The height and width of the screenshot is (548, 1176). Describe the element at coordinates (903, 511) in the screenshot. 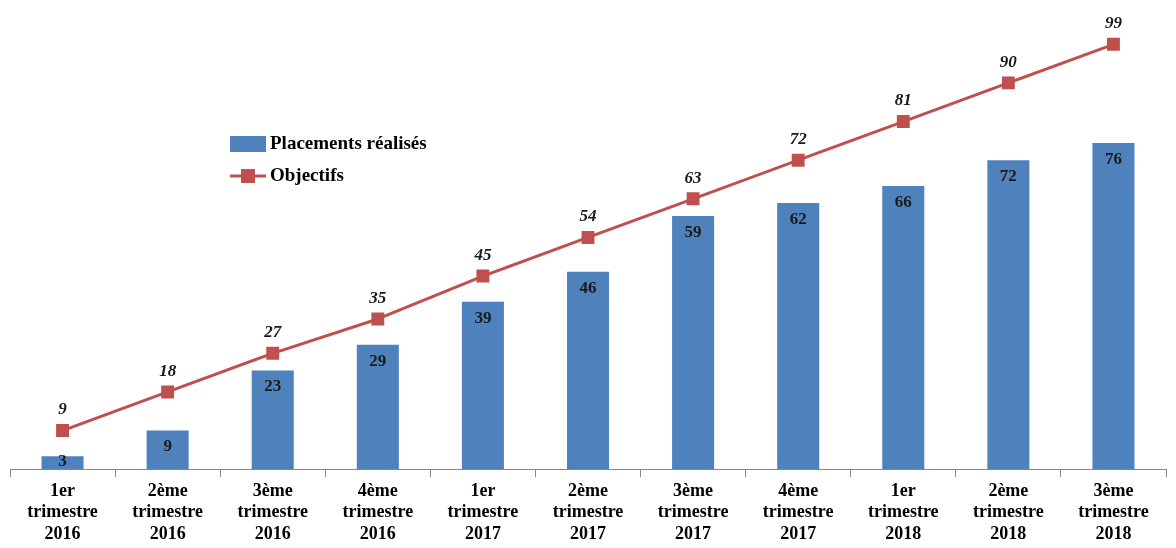

I see `x-tick-label: 1er trimestre 2018` at that location.